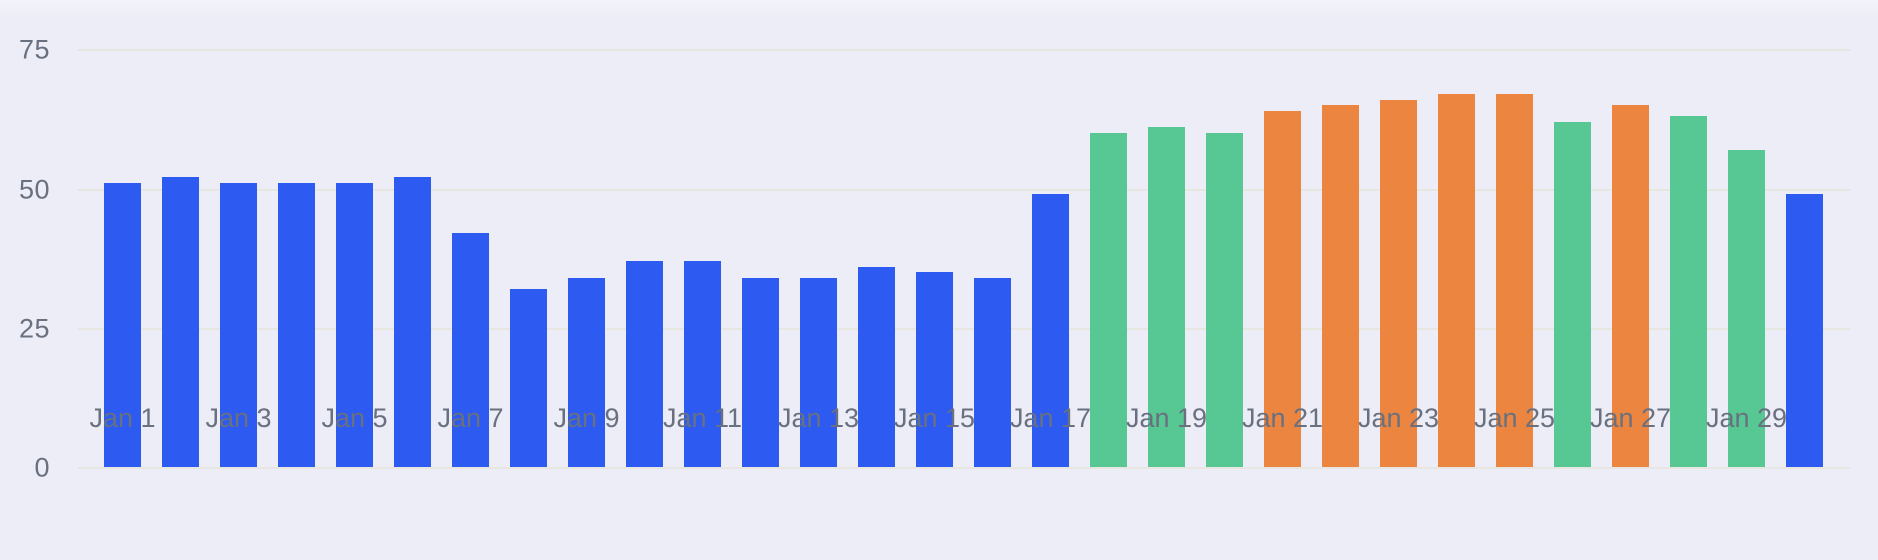 The image size is (1878, 560). What do you see at coordinates (354, 418) in the screenshot?
I see `x-tick-label-jan-5: Jan 5` at bounding box center [354, 418].